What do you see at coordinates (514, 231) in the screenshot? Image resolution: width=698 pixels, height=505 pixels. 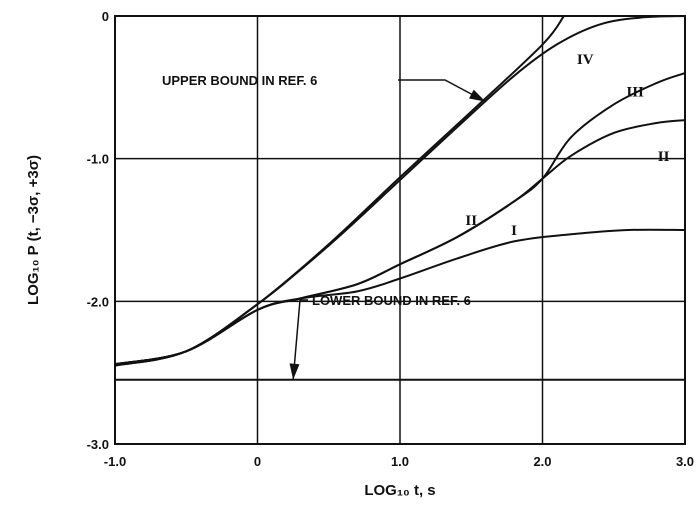 I see `curve-label: I` at bounding box center [514, 231].